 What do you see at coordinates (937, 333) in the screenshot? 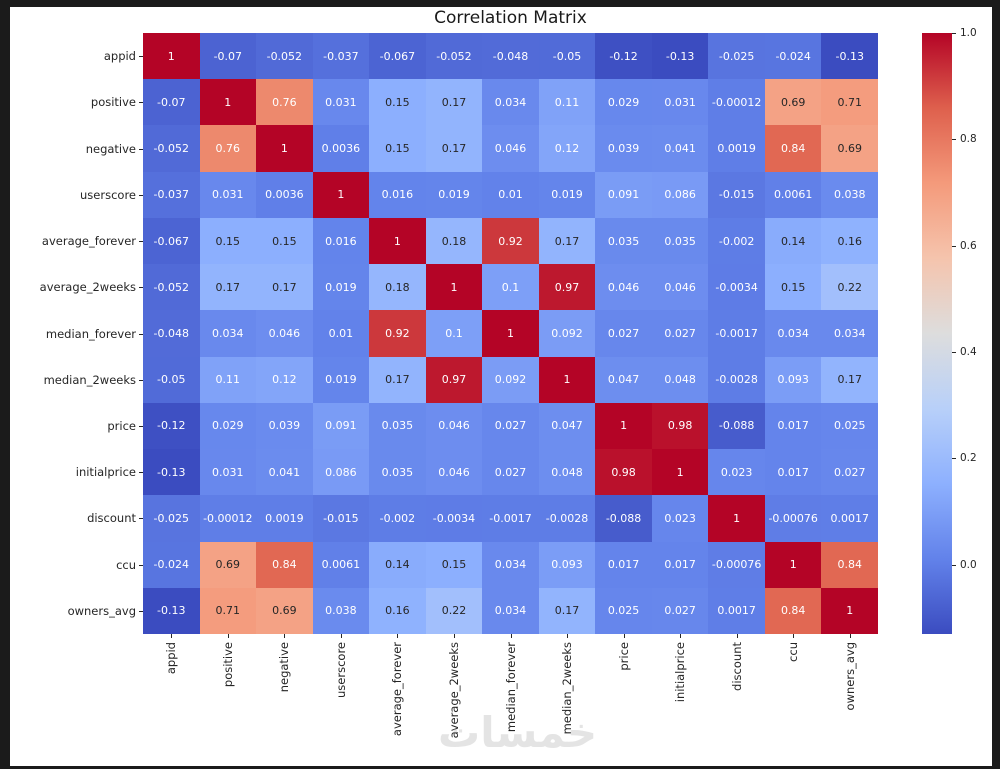
I see `colorbar` at bounding box center [937, 333].